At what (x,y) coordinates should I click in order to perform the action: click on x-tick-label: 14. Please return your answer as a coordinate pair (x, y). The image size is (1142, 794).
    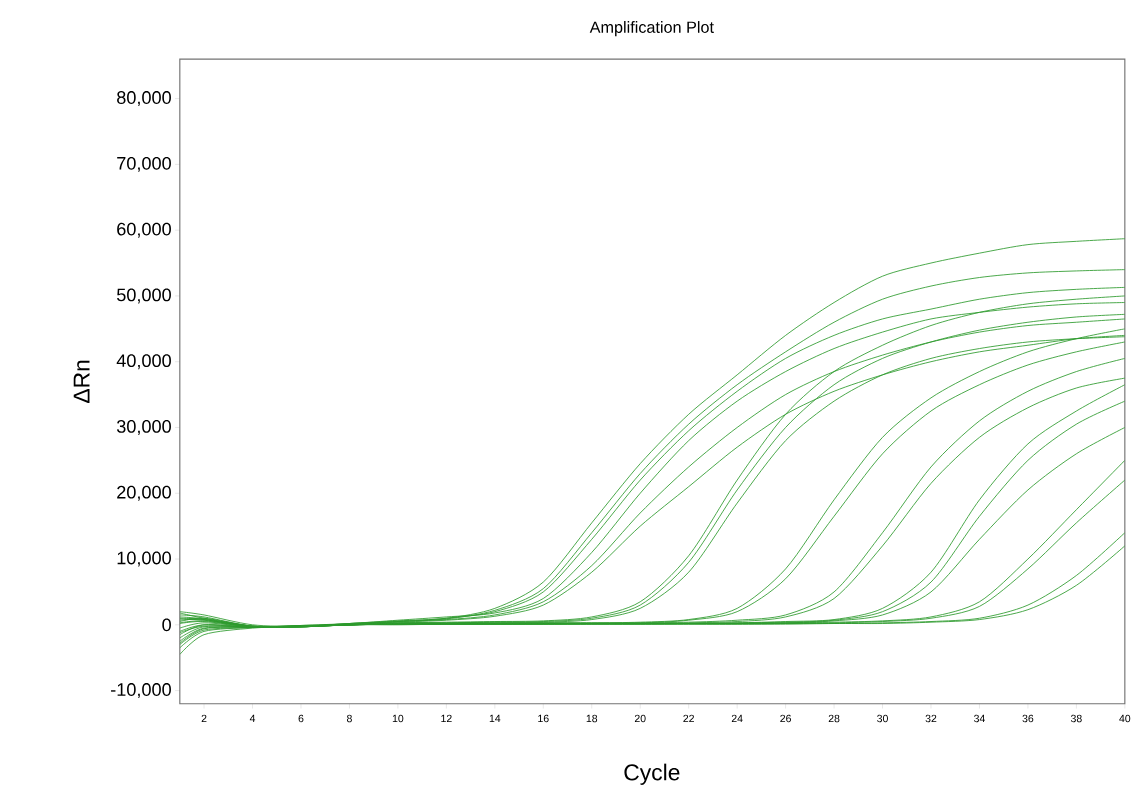
    Looking at the image, I should click on (495, 718).